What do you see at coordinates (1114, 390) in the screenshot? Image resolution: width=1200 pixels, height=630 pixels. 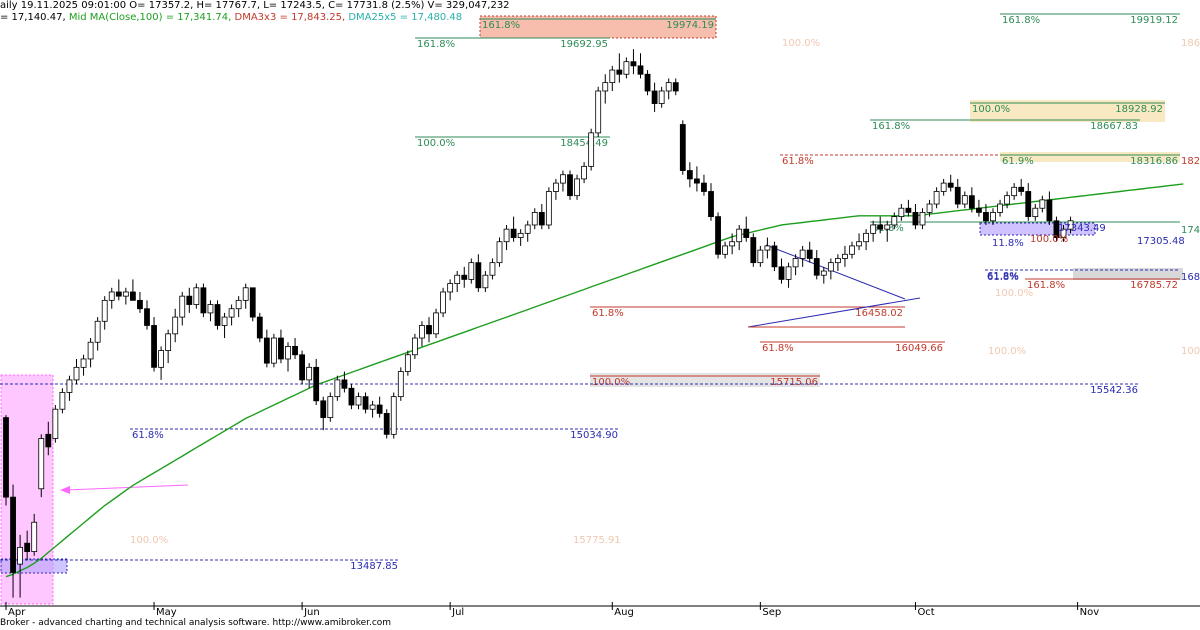 I see `fib-level-value: 15542.36` at bounding box center [1114, 390].